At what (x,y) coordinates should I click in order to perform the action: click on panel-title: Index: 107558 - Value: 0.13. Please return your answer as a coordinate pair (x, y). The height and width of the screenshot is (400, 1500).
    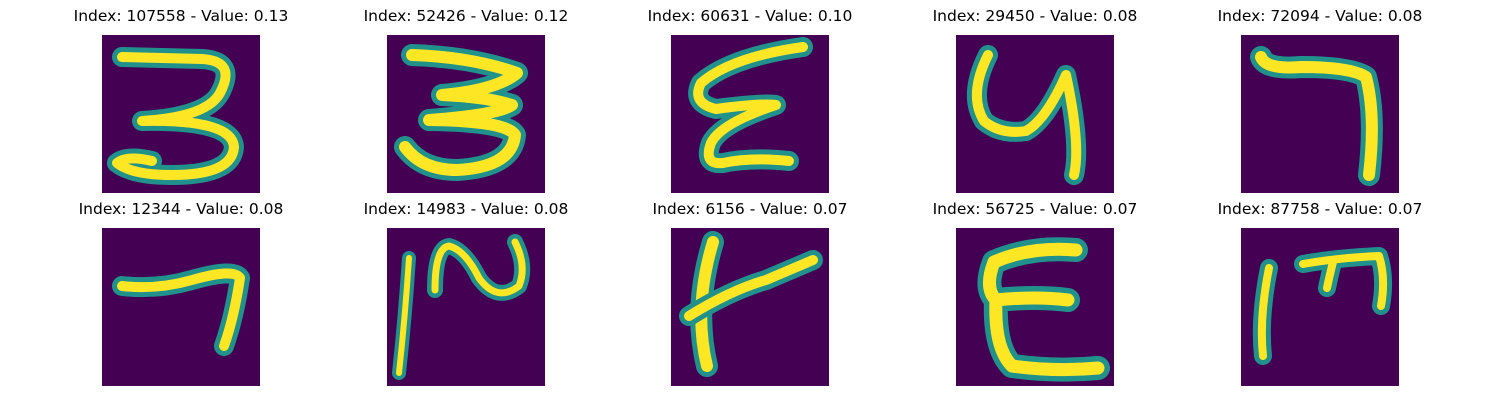
    Looking at the image, I should click on (181, 16).